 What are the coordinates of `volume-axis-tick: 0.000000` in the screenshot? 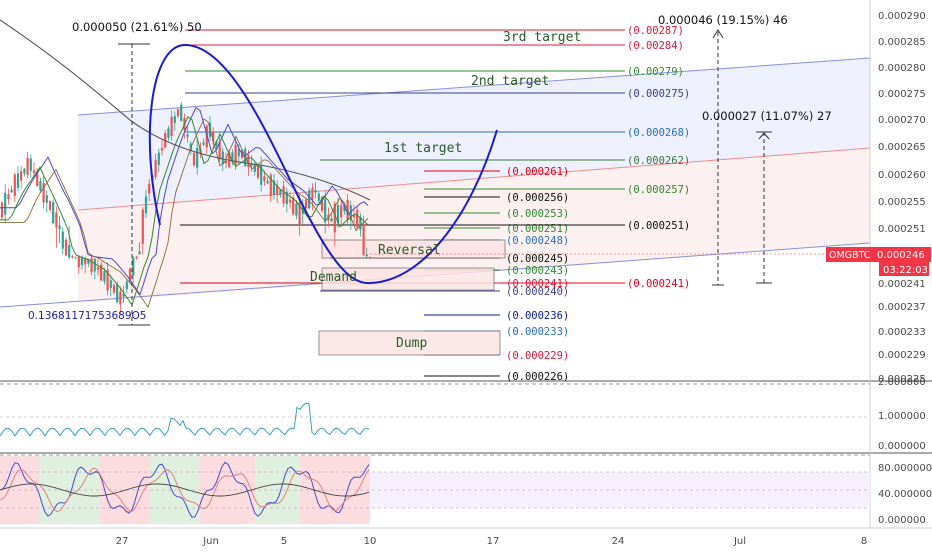 It's located at (902, 446).